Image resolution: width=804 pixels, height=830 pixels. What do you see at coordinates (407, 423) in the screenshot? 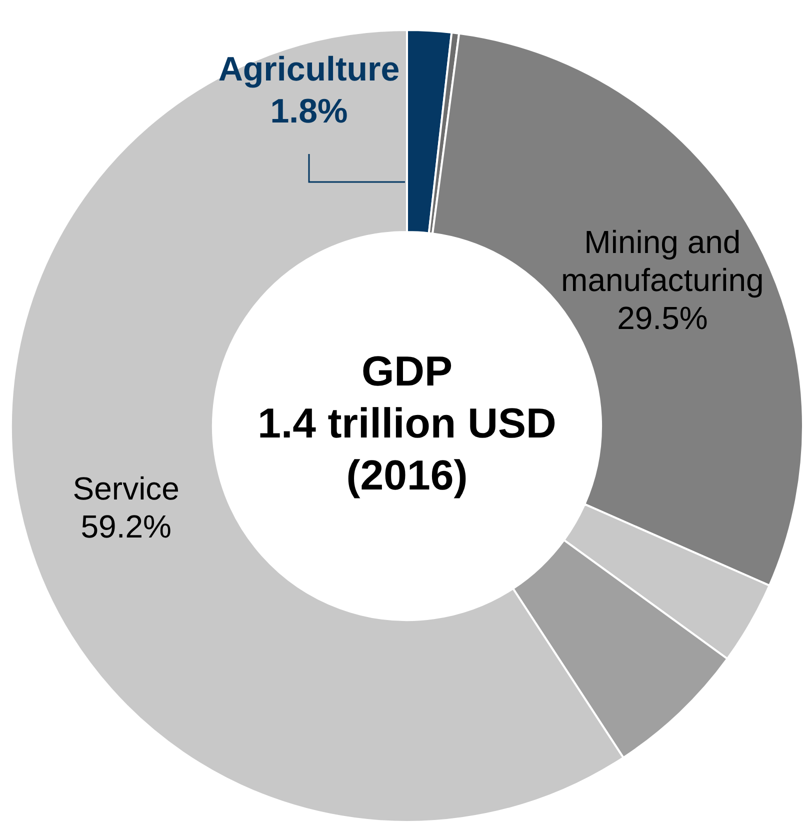
I see `text: 1.4 trillion USD` at bounding box center [407, 423].